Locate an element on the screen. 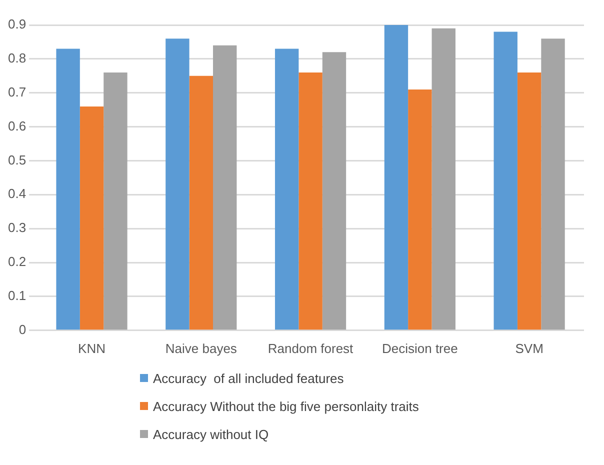 This screenshot has height=465, width=604. y-tick-label: 0.9 is located at coordinates (17, 24).